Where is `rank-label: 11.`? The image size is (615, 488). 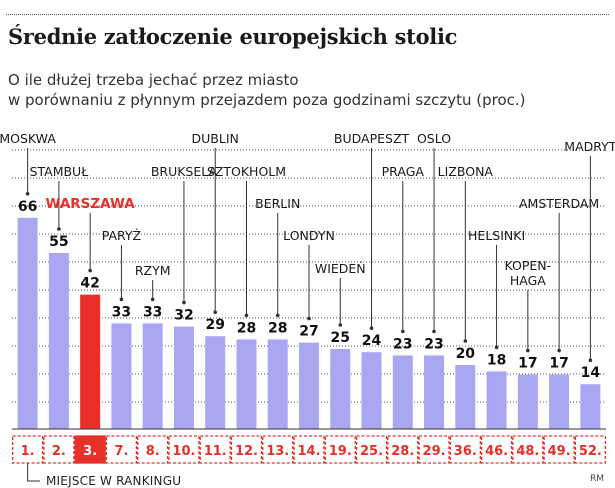
rank-label: 11. is located at coordinates (215, 451).